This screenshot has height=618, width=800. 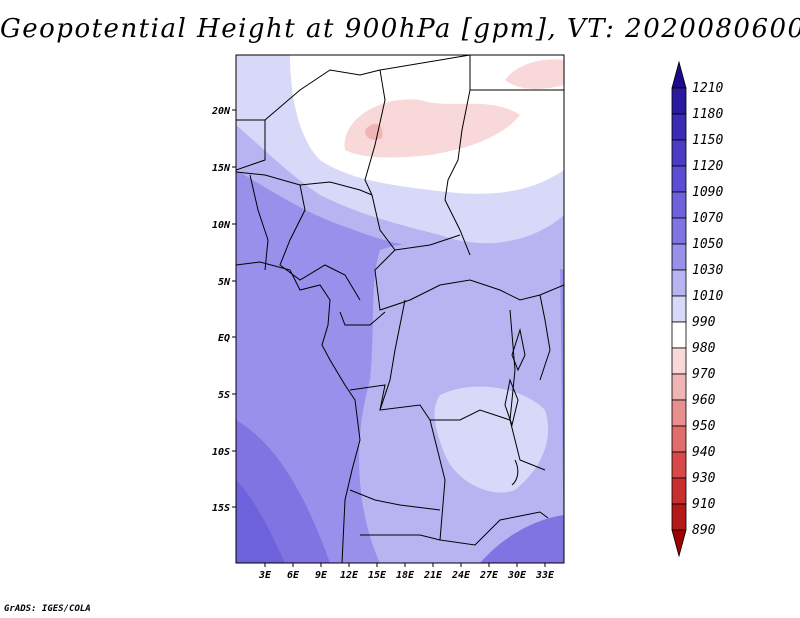 What do you see at coordinates (707, 218) in the screenshot?
I see `colorbar-level-label: 1070` at bounding box center [707, 218].